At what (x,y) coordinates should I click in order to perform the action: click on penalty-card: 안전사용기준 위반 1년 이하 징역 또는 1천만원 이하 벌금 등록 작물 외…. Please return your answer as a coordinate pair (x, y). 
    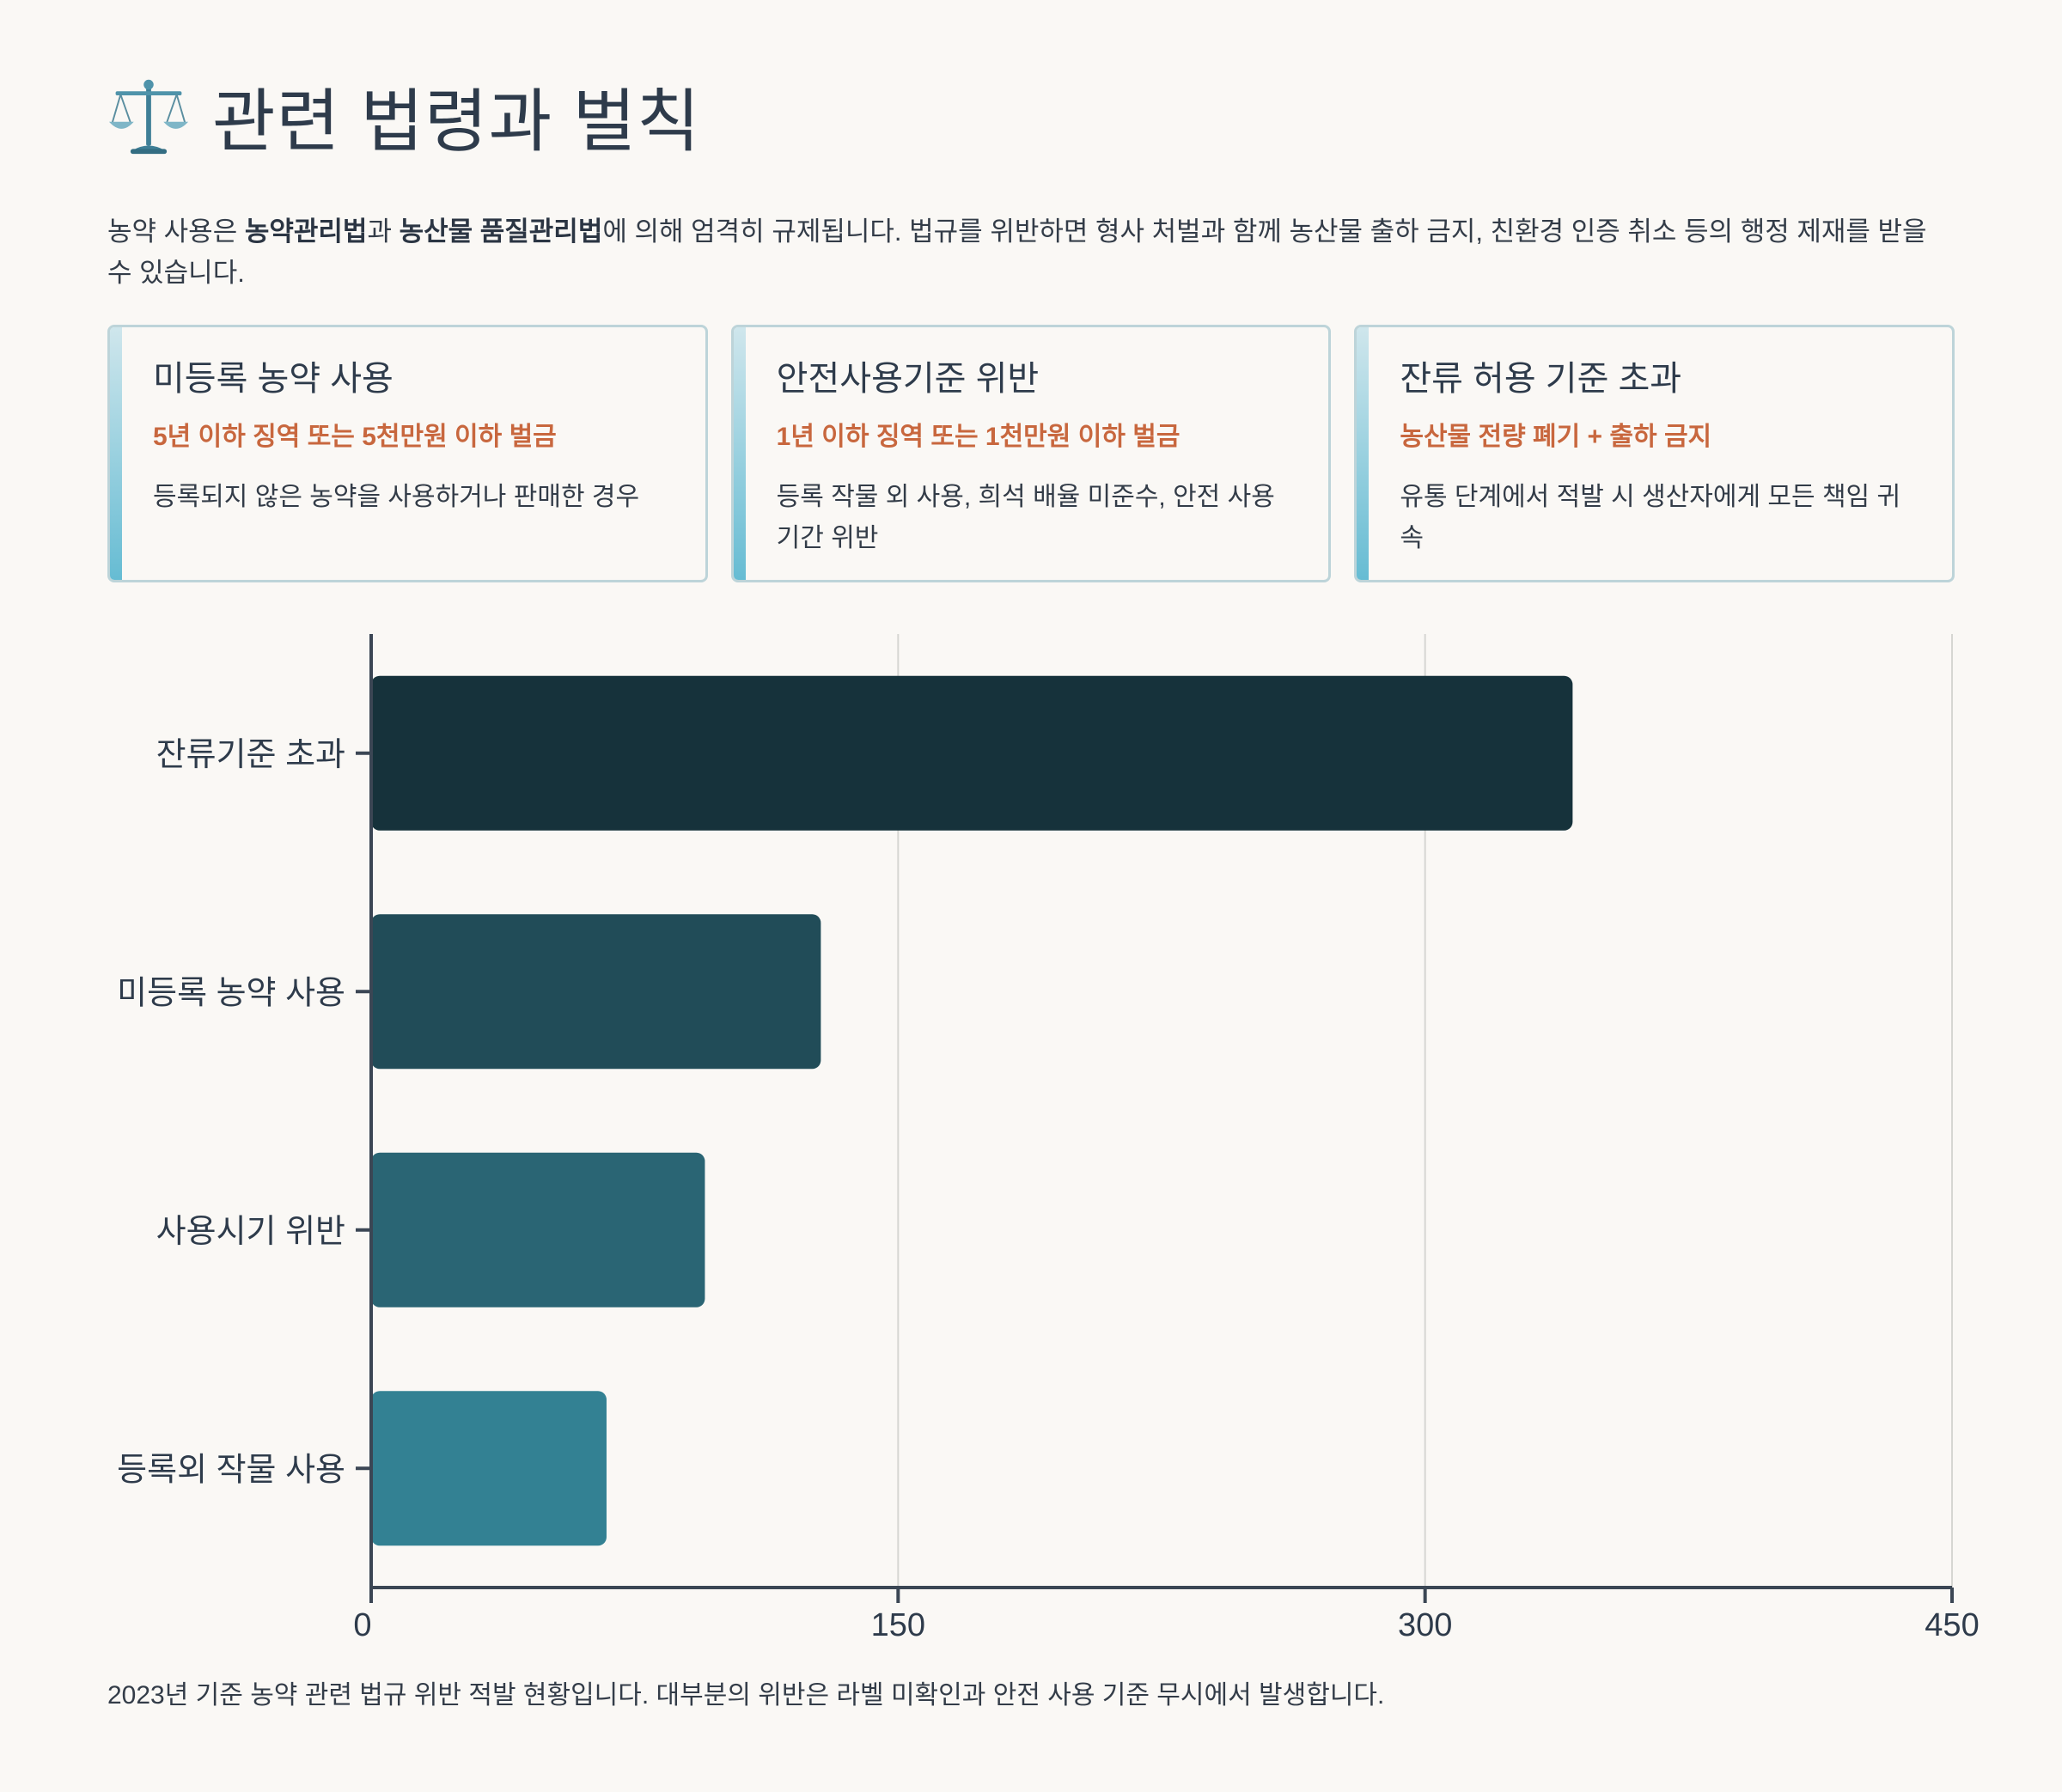
    Looking at the image, I should click on (1031, 453).